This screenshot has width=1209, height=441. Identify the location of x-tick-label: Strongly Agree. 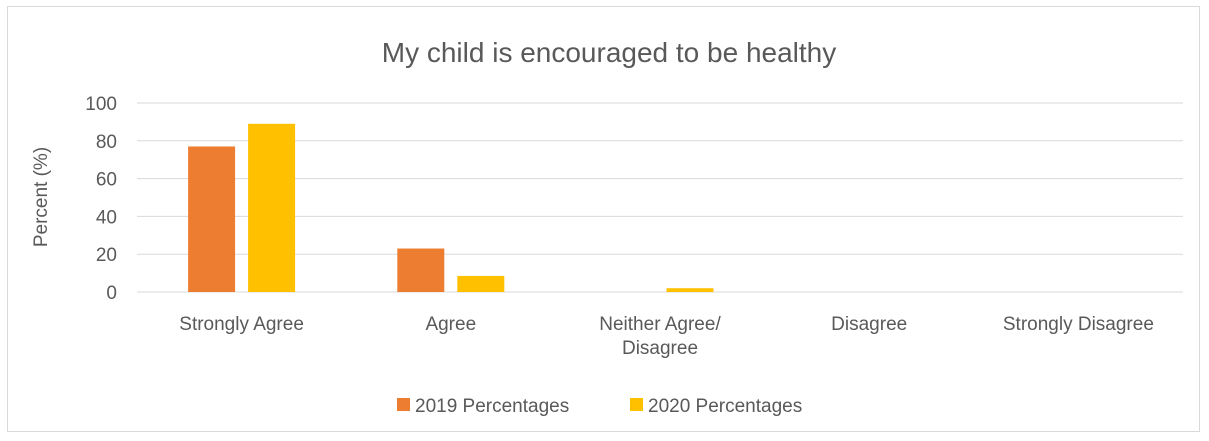
(241, 324).